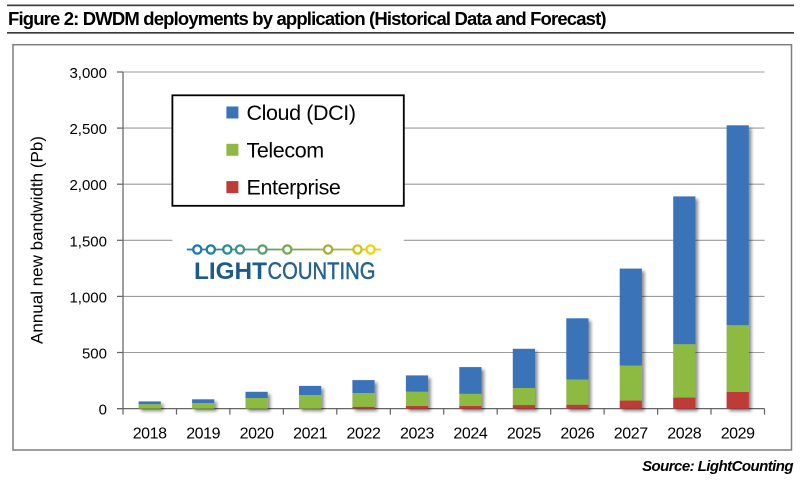  What do you see at coordinates (738, 434) in the screenshot?
I see `svg-text: 2029` at bounding box center [738, 434].